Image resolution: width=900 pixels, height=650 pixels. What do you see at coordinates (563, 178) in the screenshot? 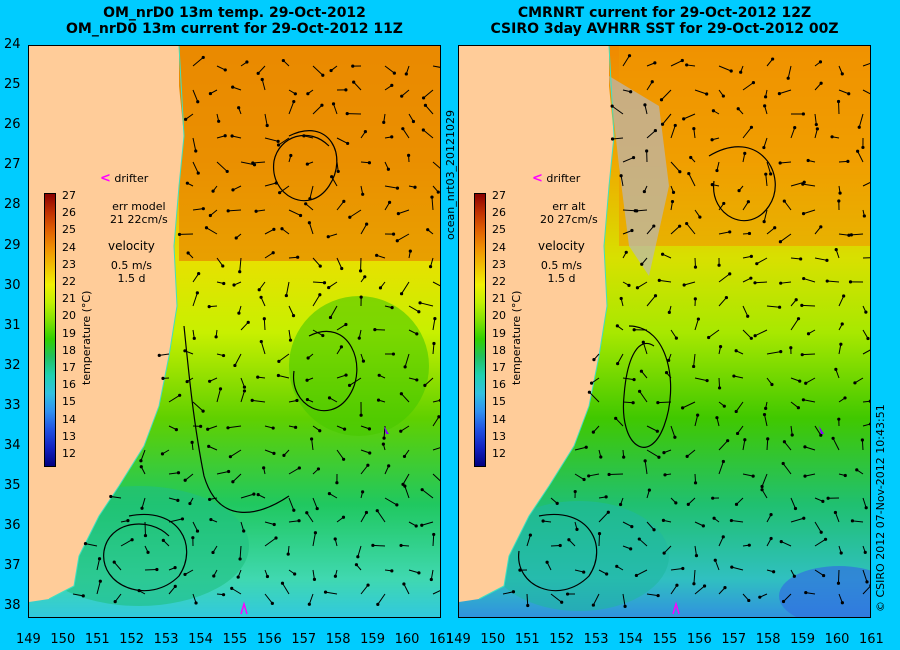
I see `right-drifter-label: drifter` at bounding box center [563, 178].